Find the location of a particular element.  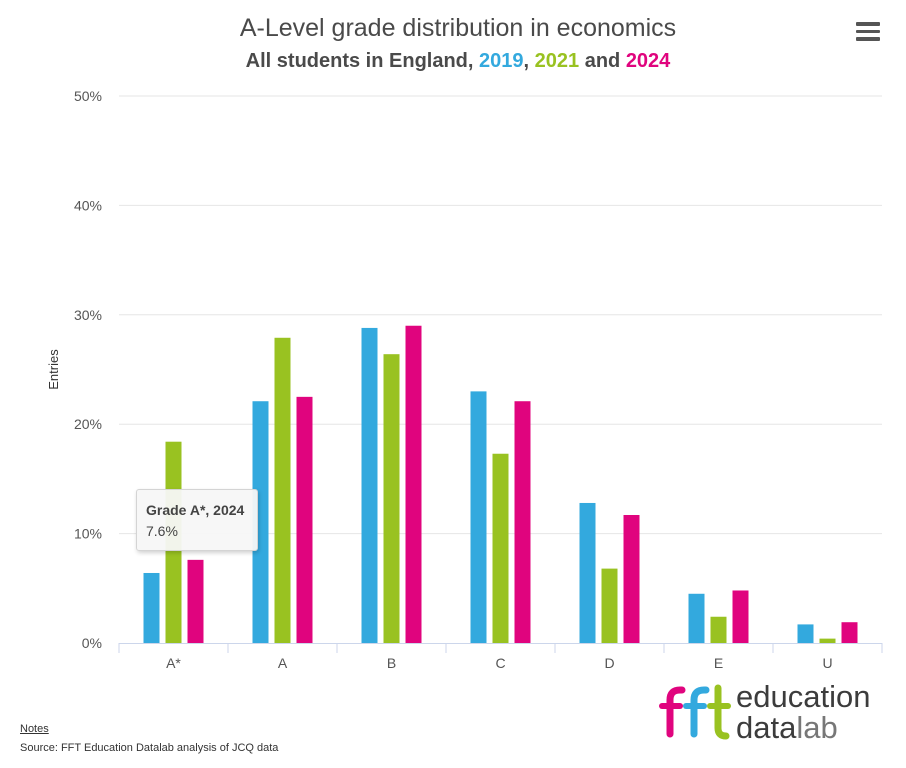

fft-logo is located at coordinates (695, 712).